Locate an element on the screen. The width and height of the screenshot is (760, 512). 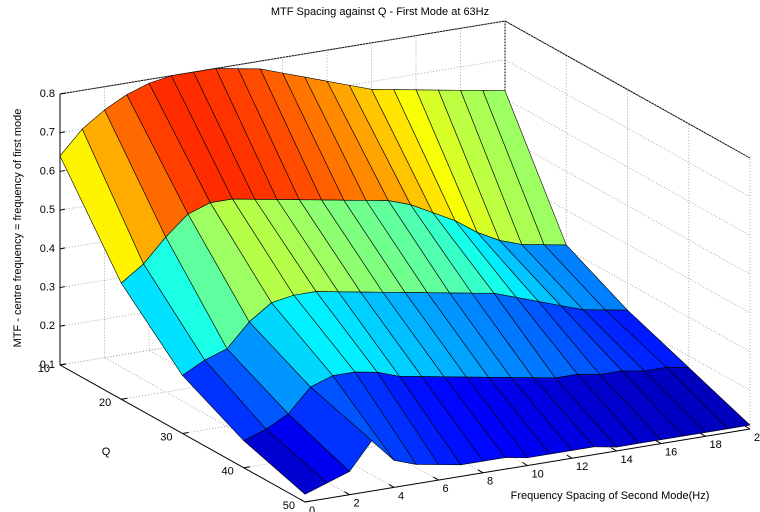
y-axis-label: Q is located at coordinates (106, 452).